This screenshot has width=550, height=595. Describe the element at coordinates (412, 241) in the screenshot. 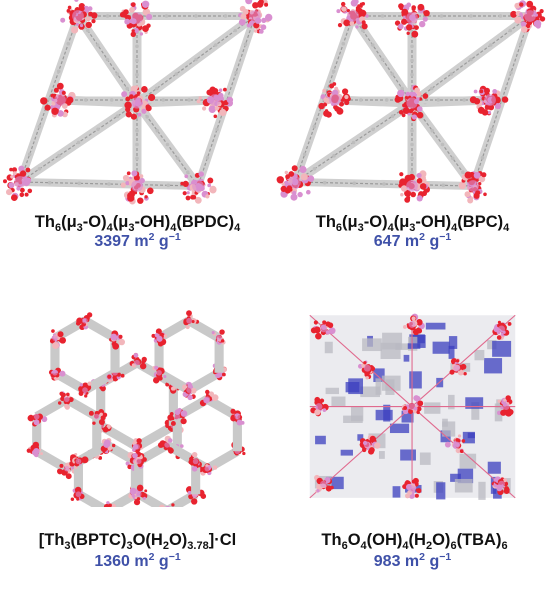

I see `surface-area-label: 647 m2 g−1` at that location.